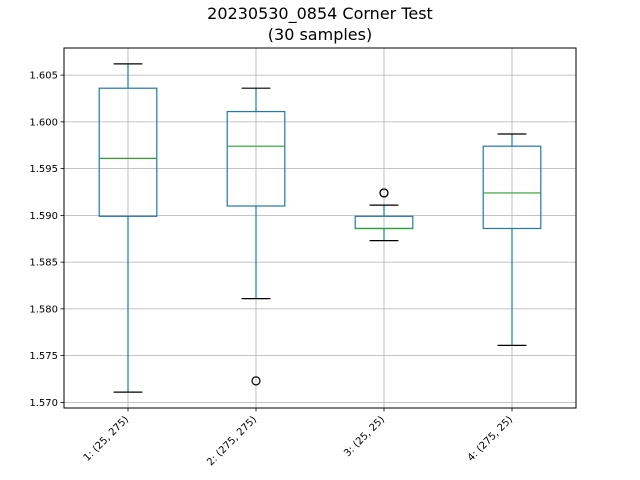 The height and width of the screenshot is (480, 640). What do you see at coordinates (43, 76) in the screenshot?
I see `y-tick-label: 1.605` at bounding box center [43, 76].